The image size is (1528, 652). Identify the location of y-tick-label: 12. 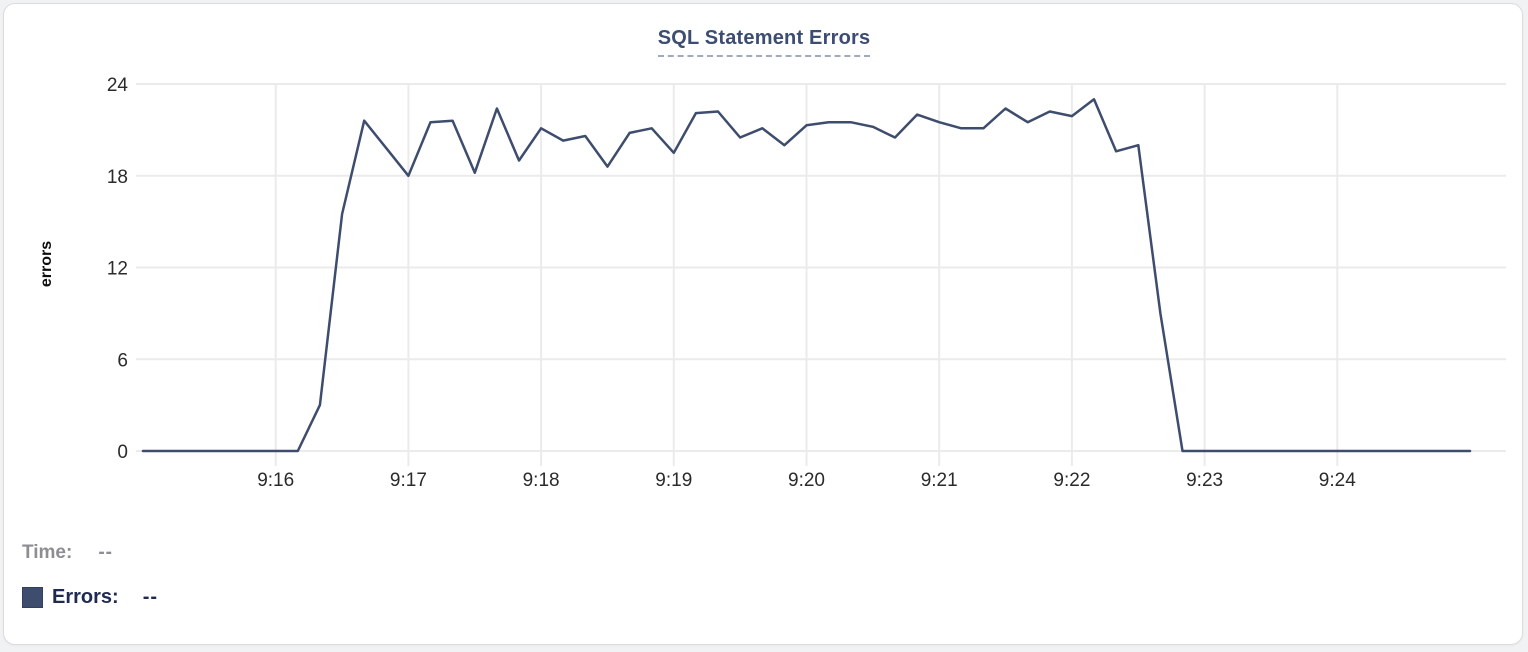
(117, 269).